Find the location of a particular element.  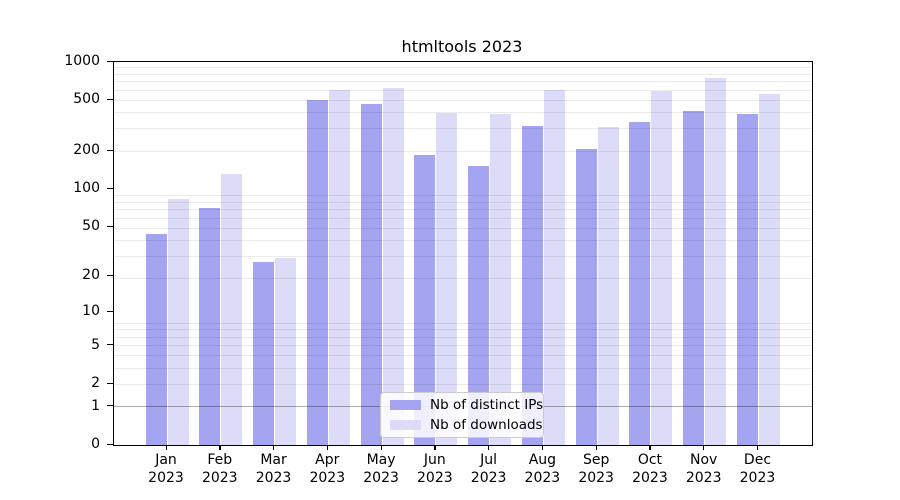

legend-row-distinct-ips: Nb of distinct IPs is located at coordinates (462, 405).